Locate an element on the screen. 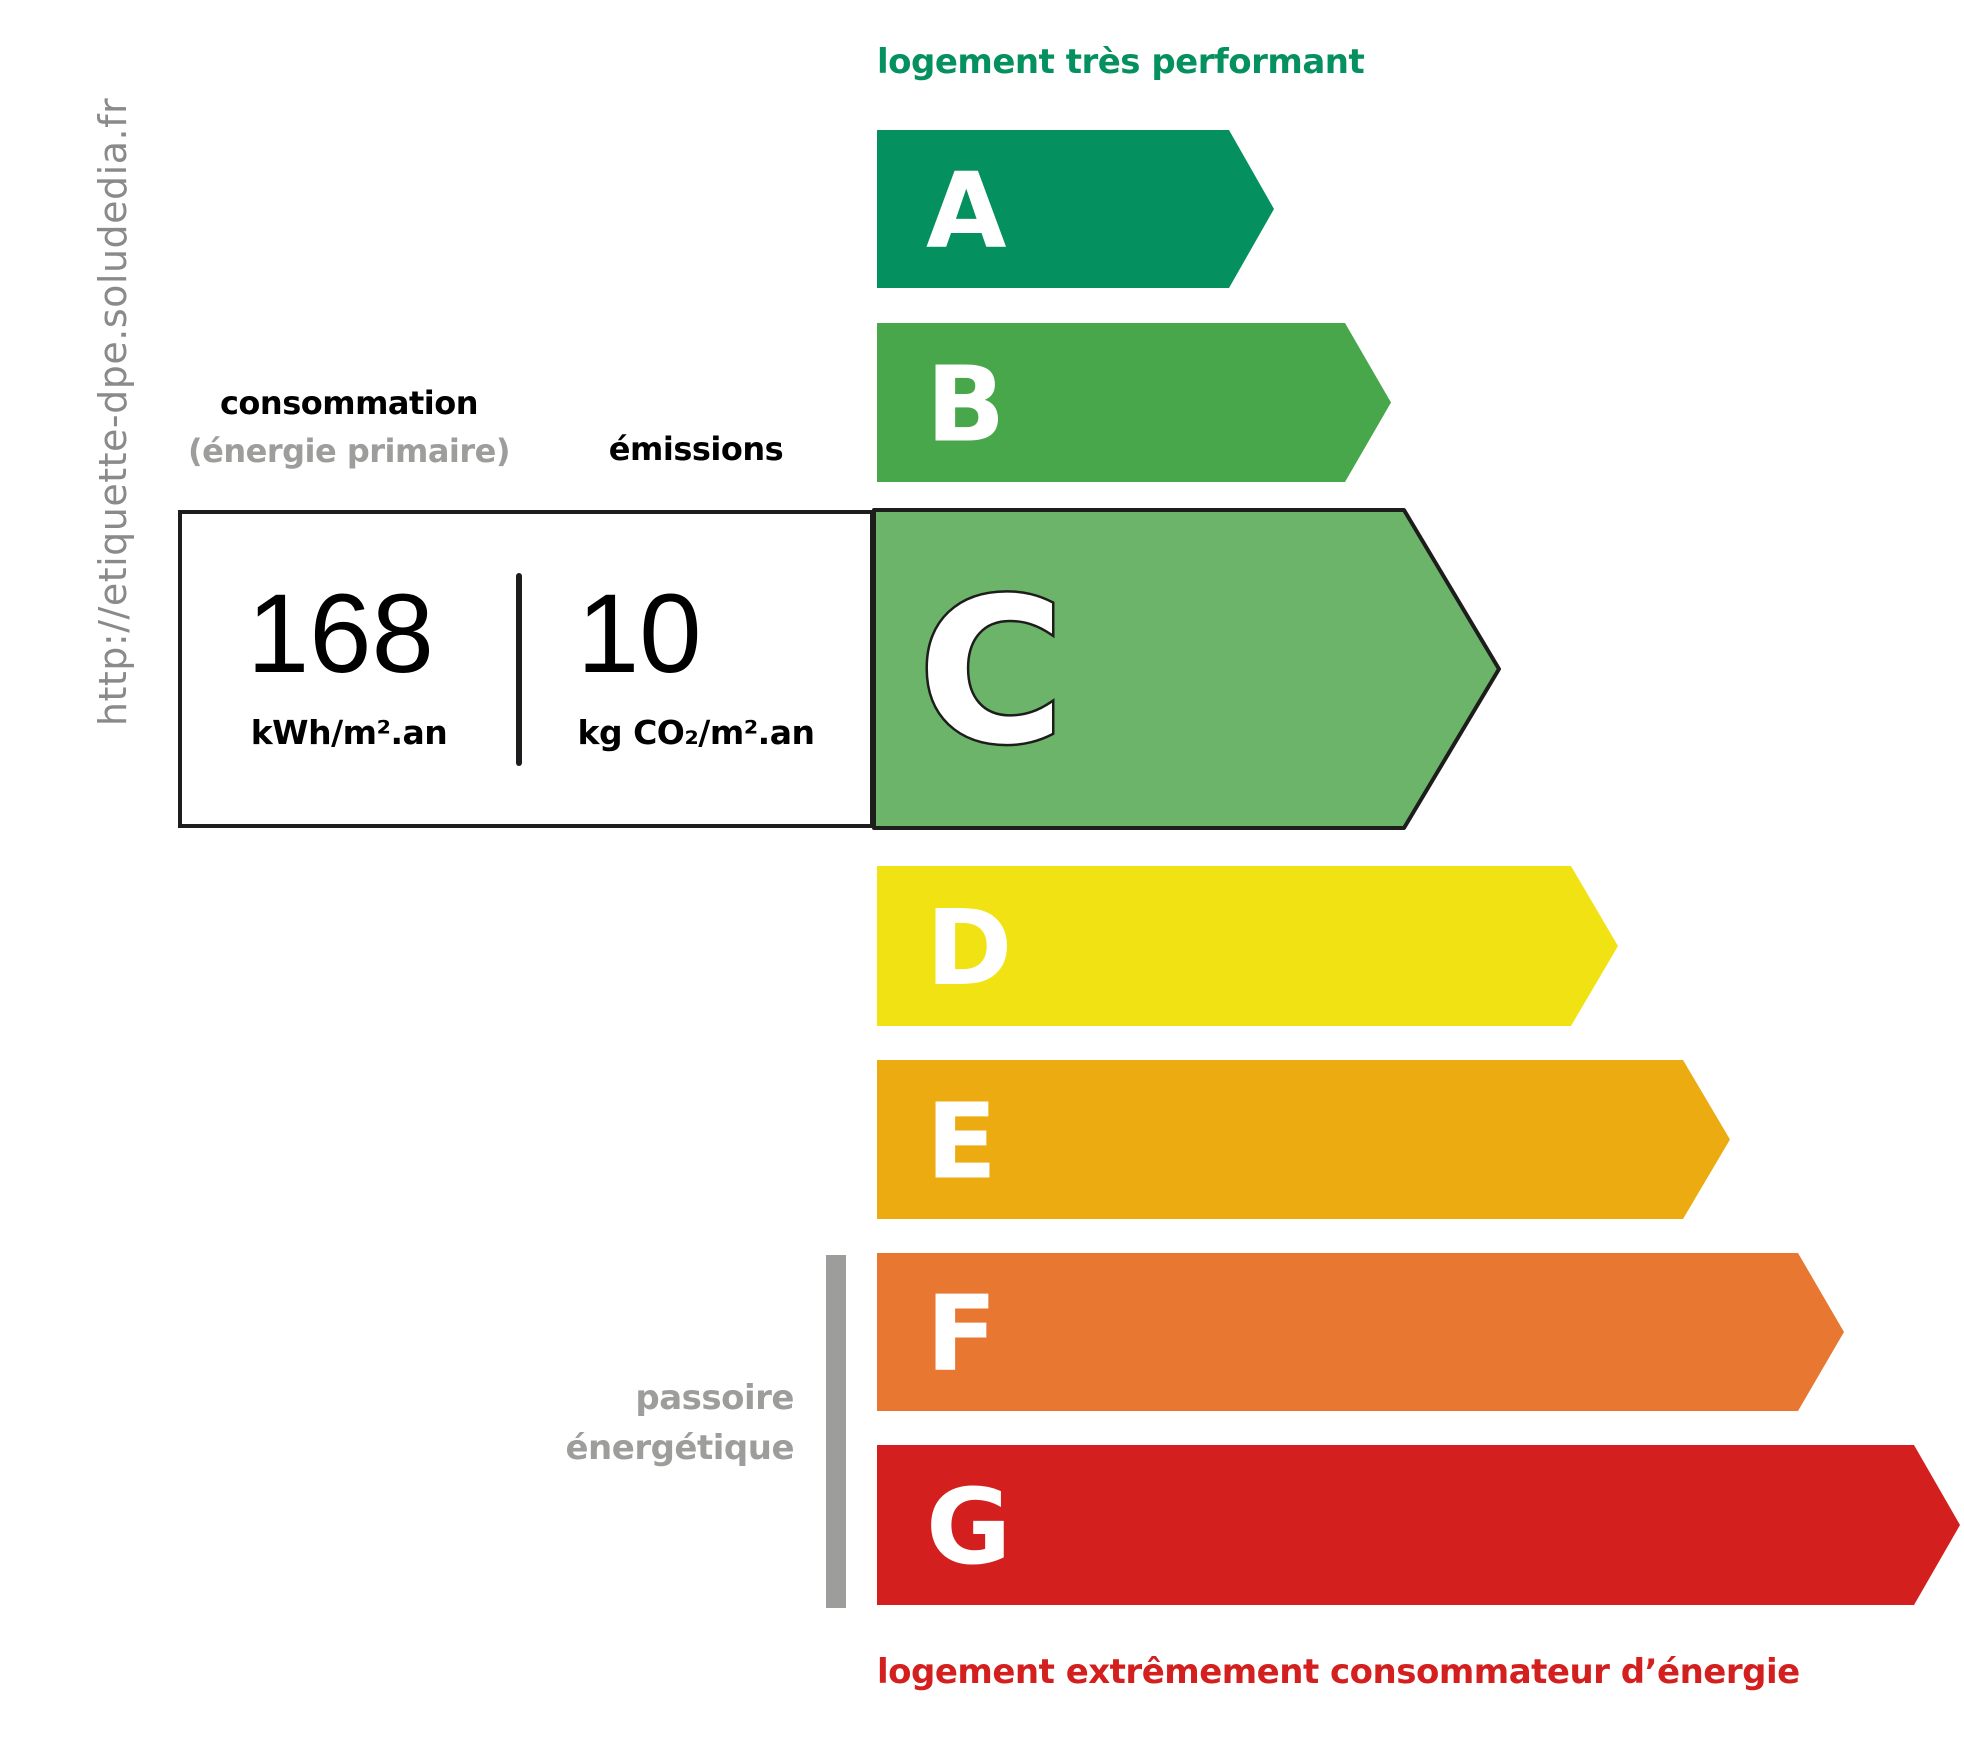 This screenshot has height=1748, width=1964. top-label: logement très performant is located at coordinates (1121, 62).